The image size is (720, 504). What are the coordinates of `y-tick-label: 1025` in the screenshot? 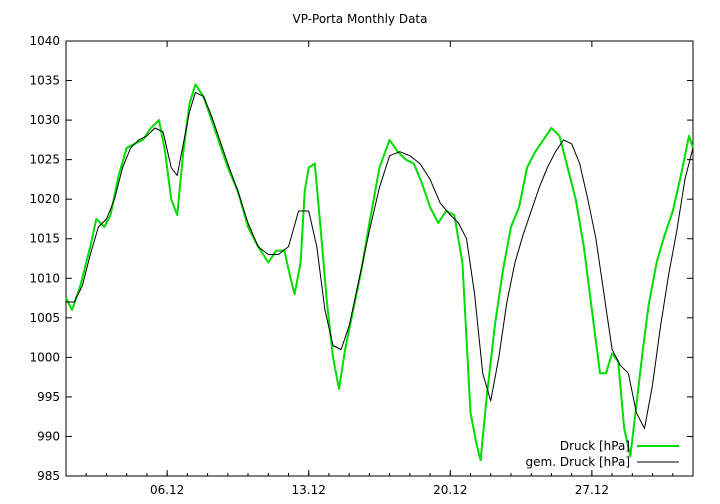 It's located at (44, 160).